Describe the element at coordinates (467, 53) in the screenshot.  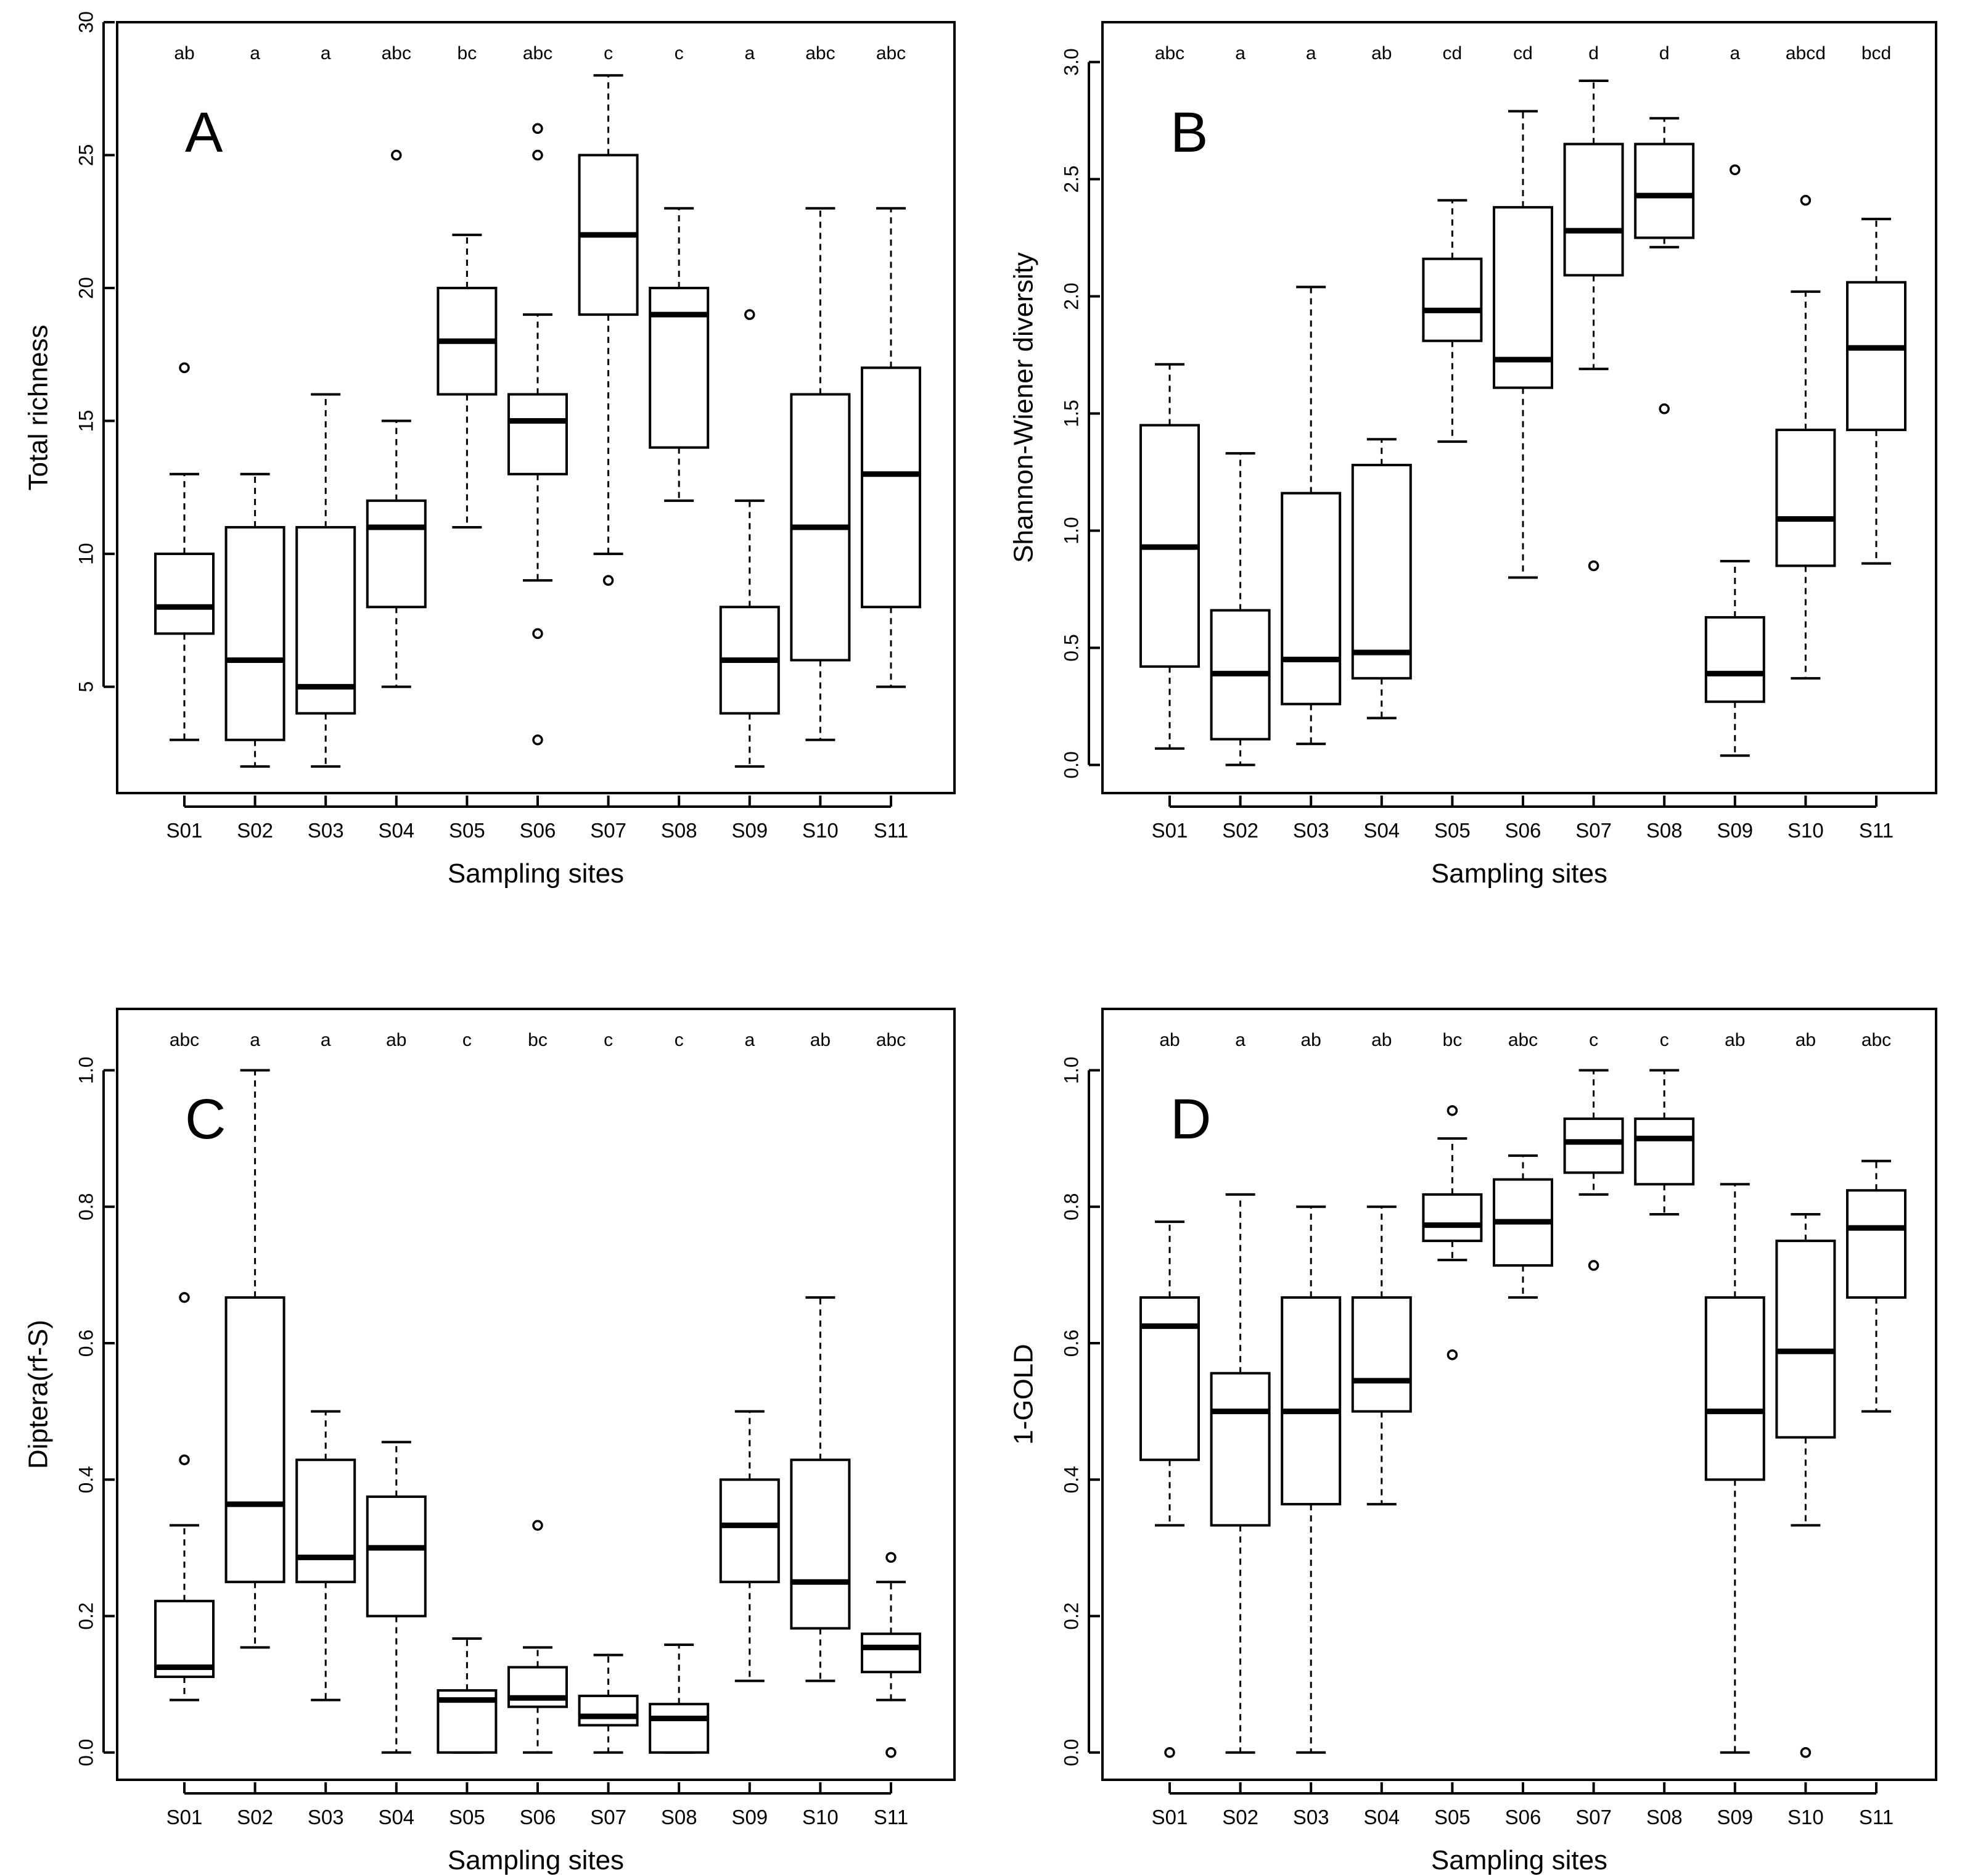
I see `group-letter: bc` at that location.